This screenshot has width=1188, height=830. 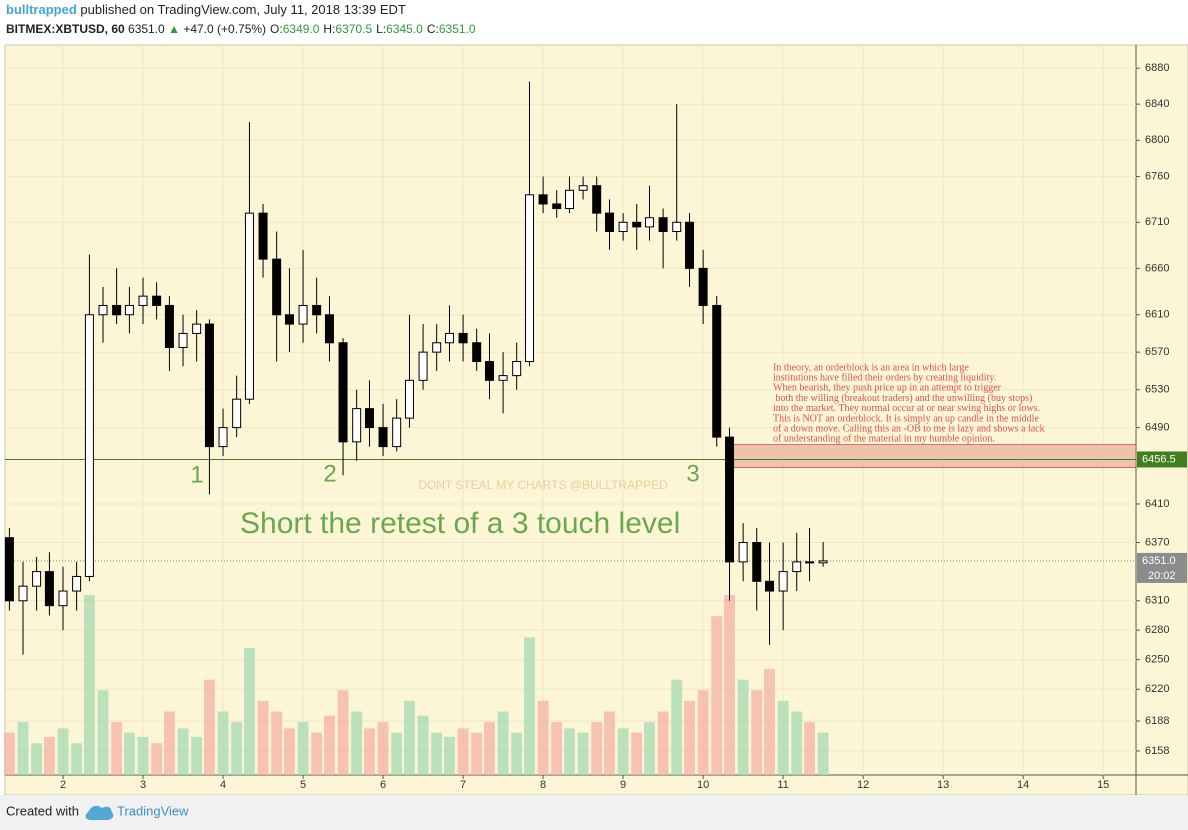 What do you see at coordinates (174, 29) in the screenshot?
I see `arrow: ▲` at bounding box center [174, 29].